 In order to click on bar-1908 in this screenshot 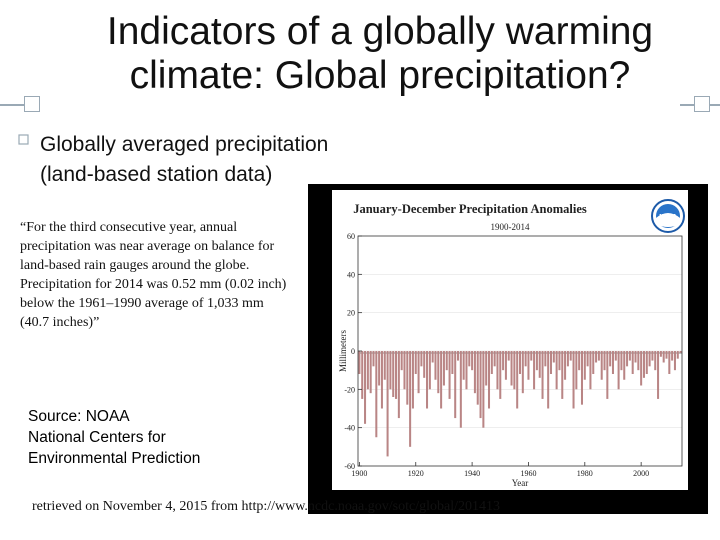, I will do `click(381, 380)`.